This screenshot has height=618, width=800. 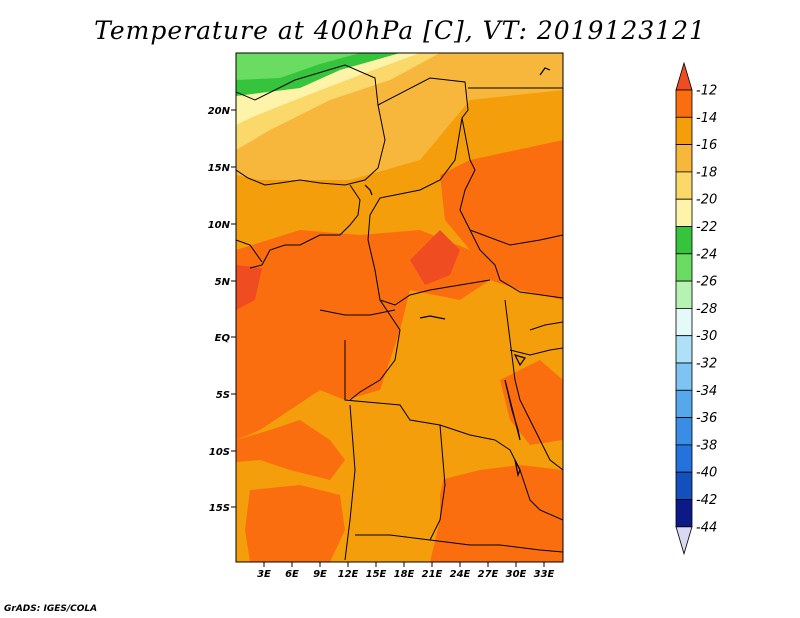 What do you see at coordinates (219, 452) in the screenshot?
I see `lat-tick-label: 10S` at bounding box center [219, 452].